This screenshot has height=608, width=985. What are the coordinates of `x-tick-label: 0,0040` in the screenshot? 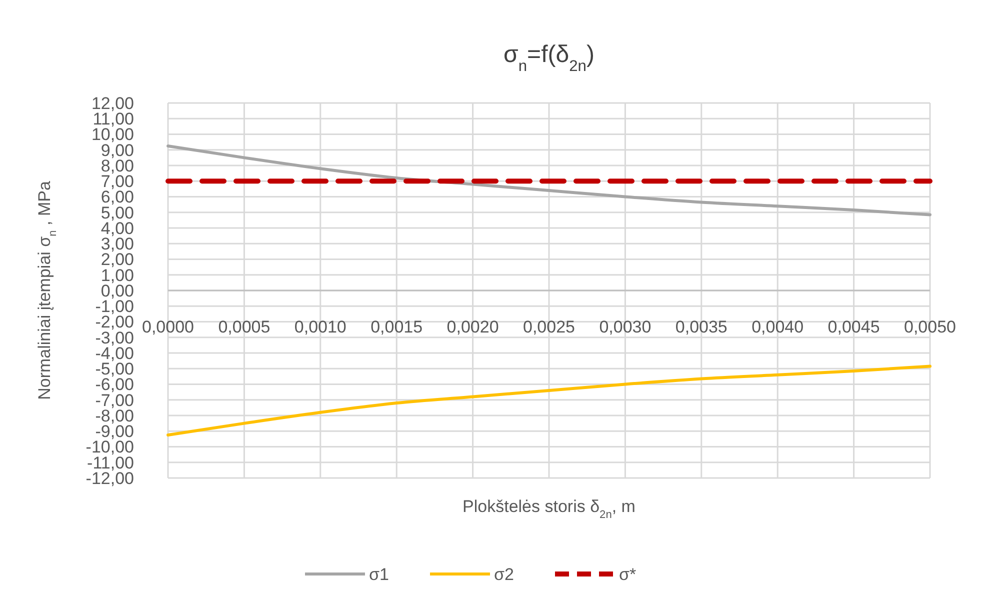 It's located at (778, 327).